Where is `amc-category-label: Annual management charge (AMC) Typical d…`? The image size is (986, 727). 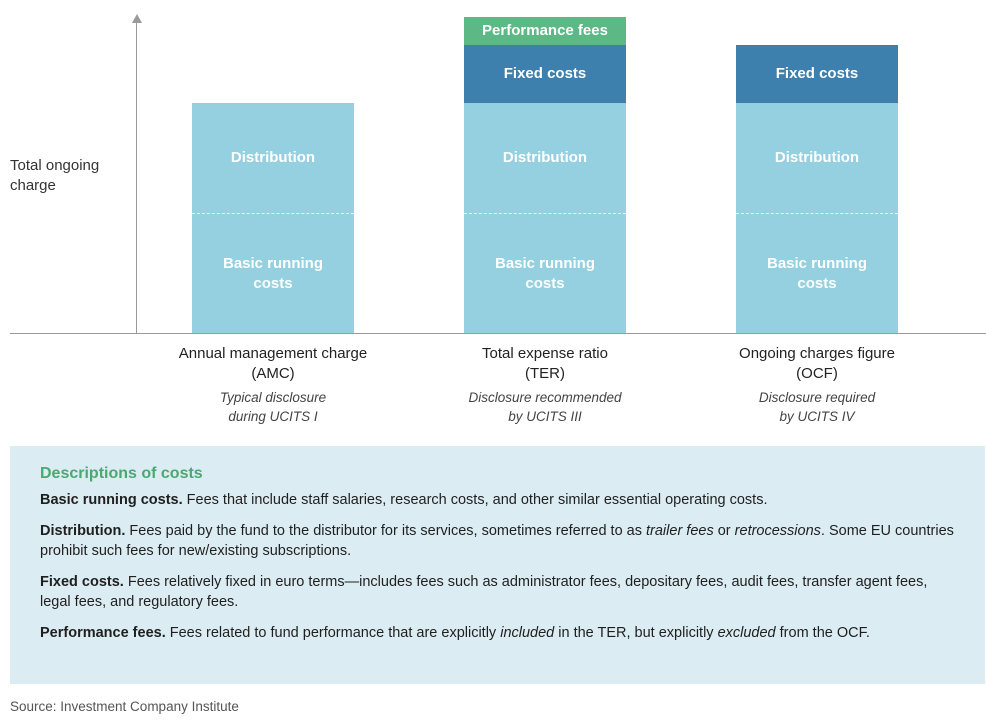 amc-category-label: Annual management charge (AMC) Typical d… is located at coordinates (273, 385).